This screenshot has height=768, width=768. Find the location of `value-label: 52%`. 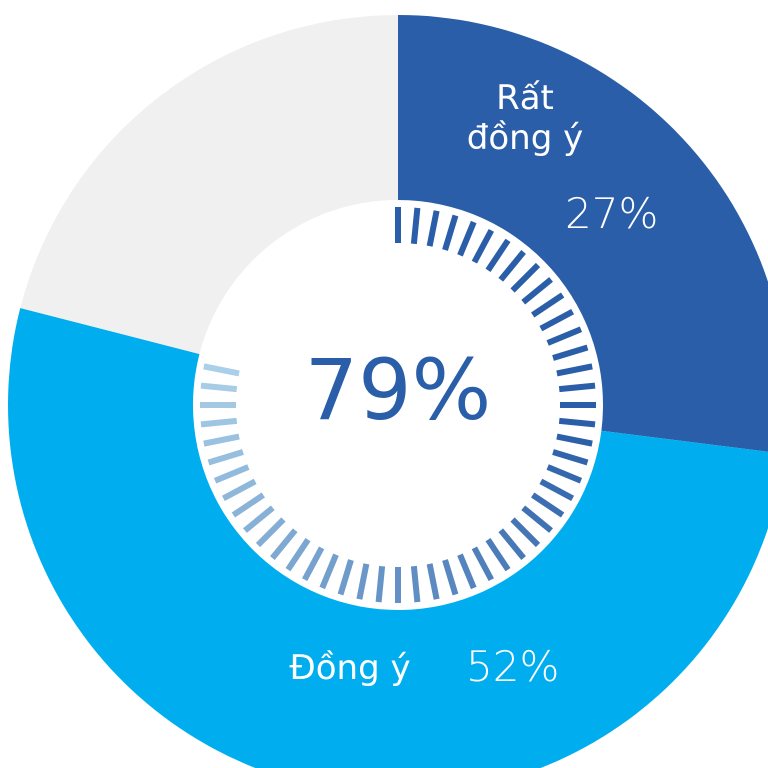

value-label: 52% is located at coordinates (513, 666).